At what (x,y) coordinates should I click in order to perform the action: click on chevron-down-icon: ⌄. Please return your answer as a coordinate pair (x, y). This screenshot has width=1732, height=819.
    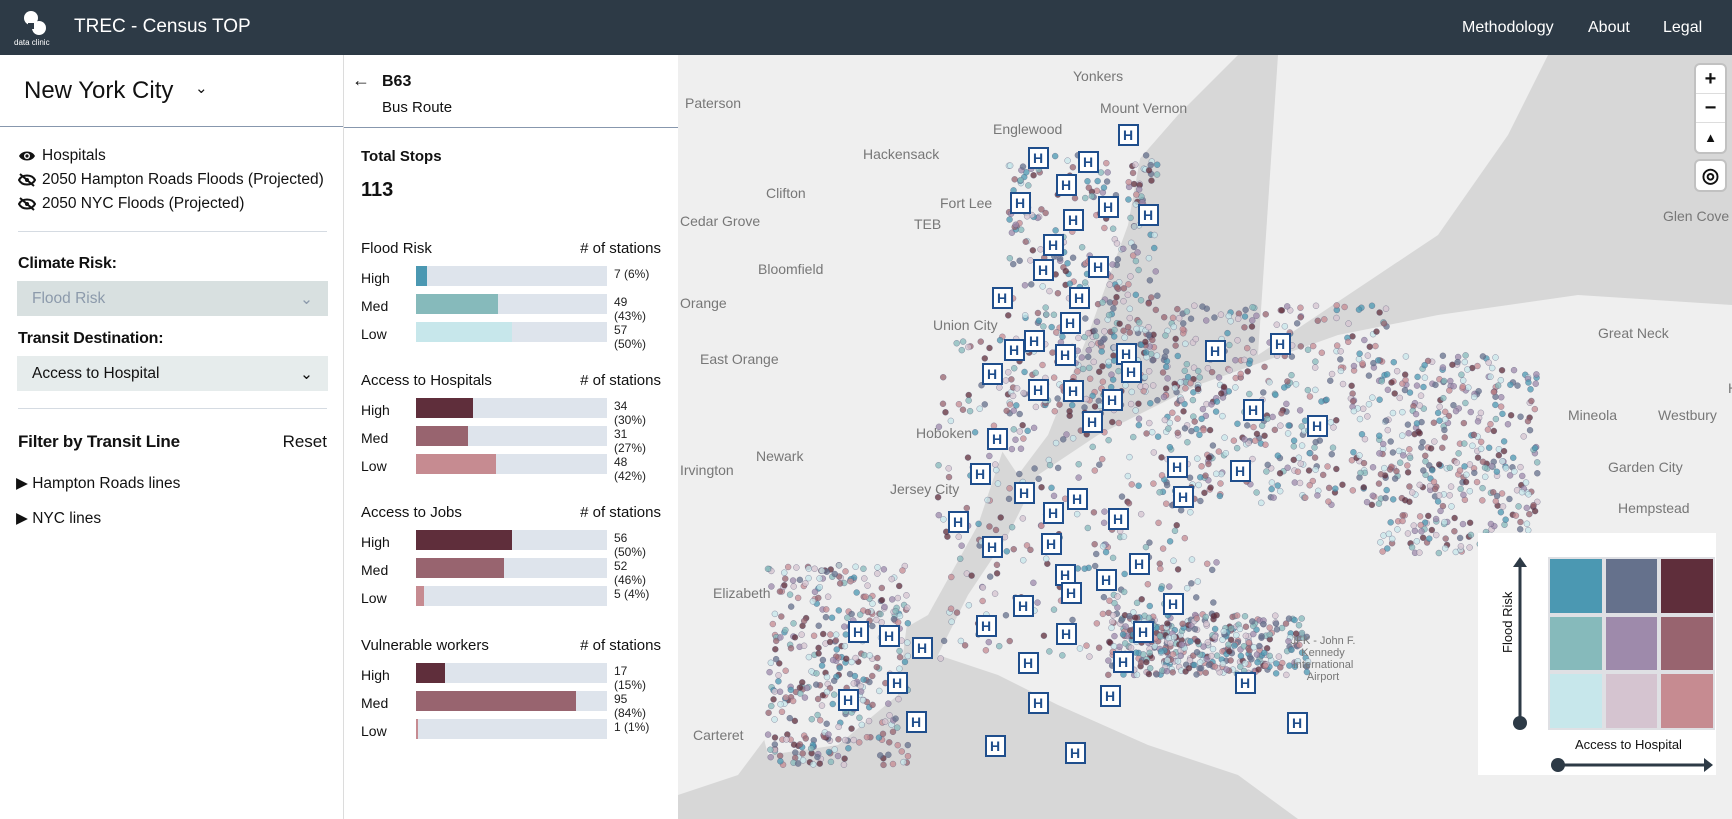
    Looking at the image, I should click on (201, 88).